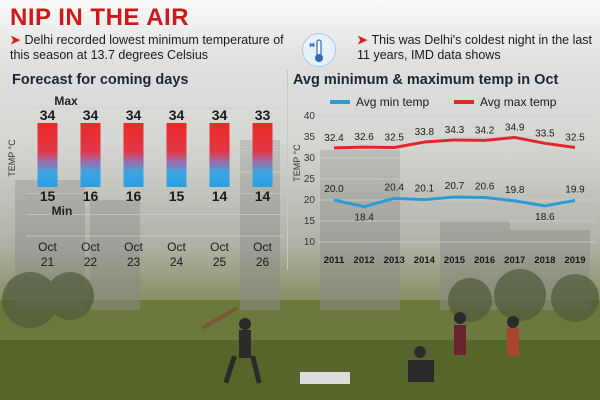  Describe the element at coordinates (545, 217) in the screenshot. I see `avg-min-value-label: 18.6` at that location.